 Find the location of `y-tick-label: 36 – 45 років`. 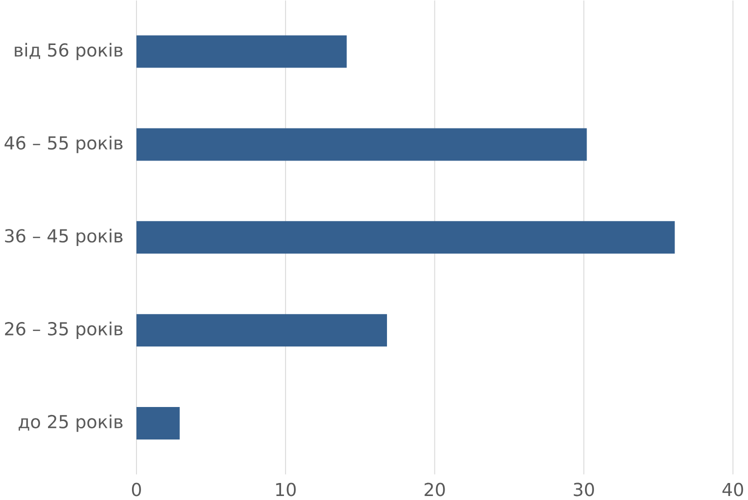

y-tick-label: 36 – 45 років is located at coordinates (63, 237).